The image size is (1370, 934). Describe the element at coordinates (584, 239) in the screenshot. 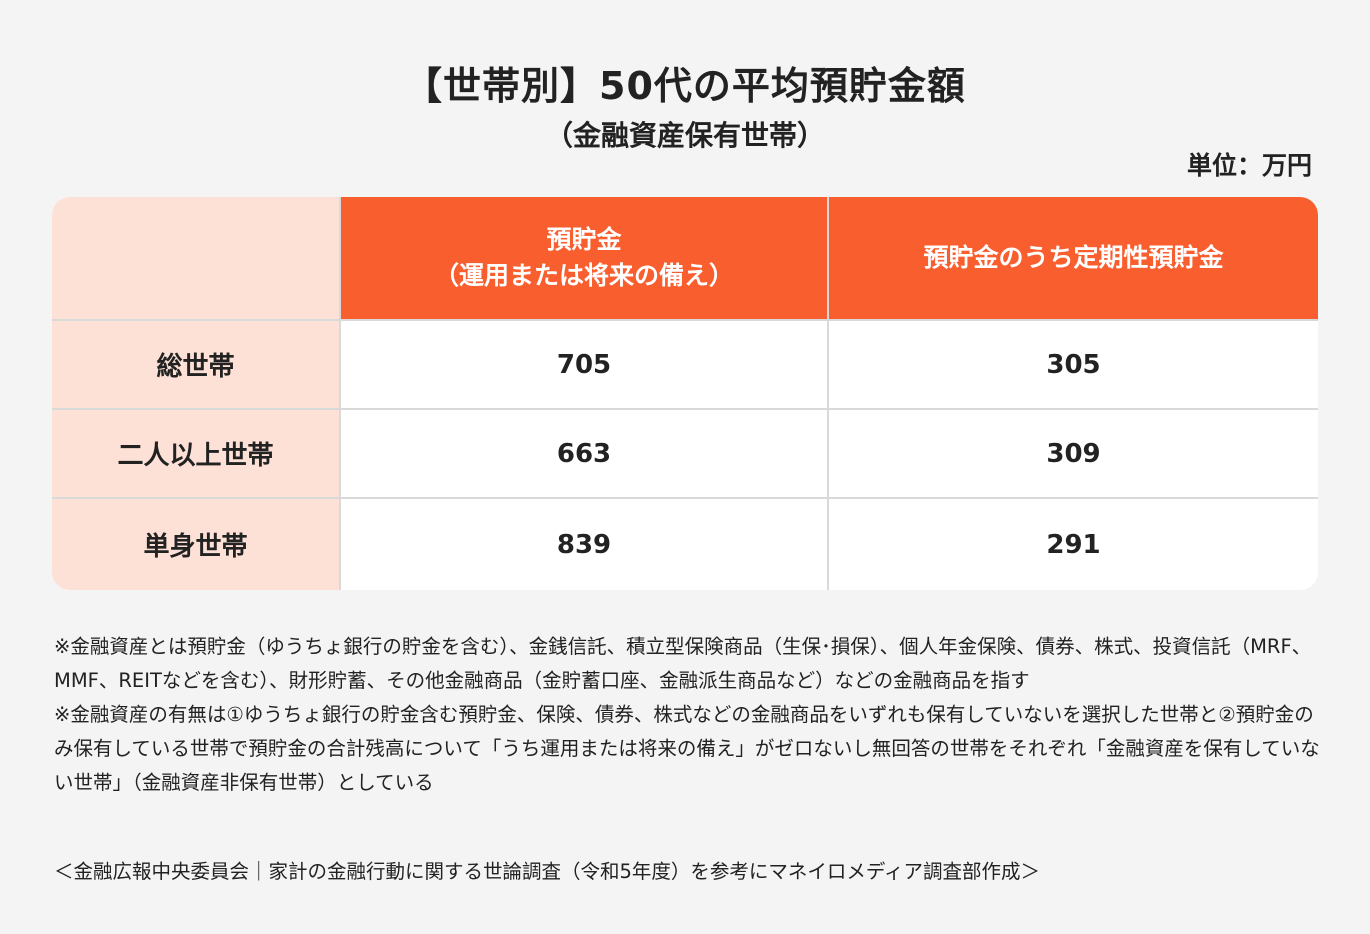

I see `column-header-line: 預貯金` at that location.